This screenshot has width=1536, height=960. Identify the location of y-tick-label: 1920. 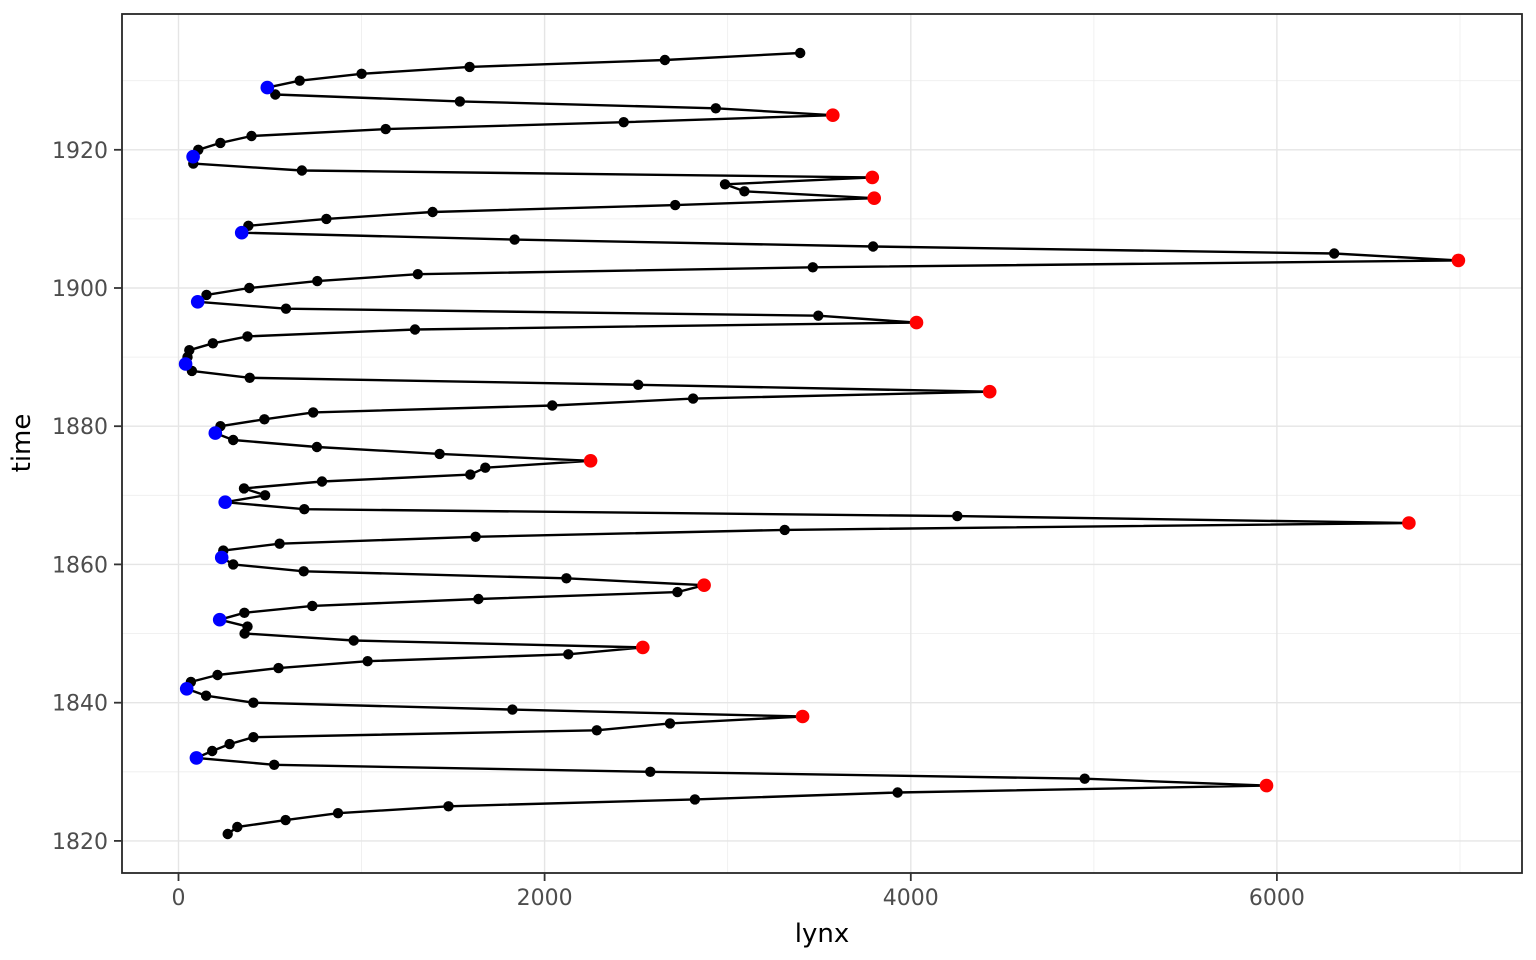
(80, 151).